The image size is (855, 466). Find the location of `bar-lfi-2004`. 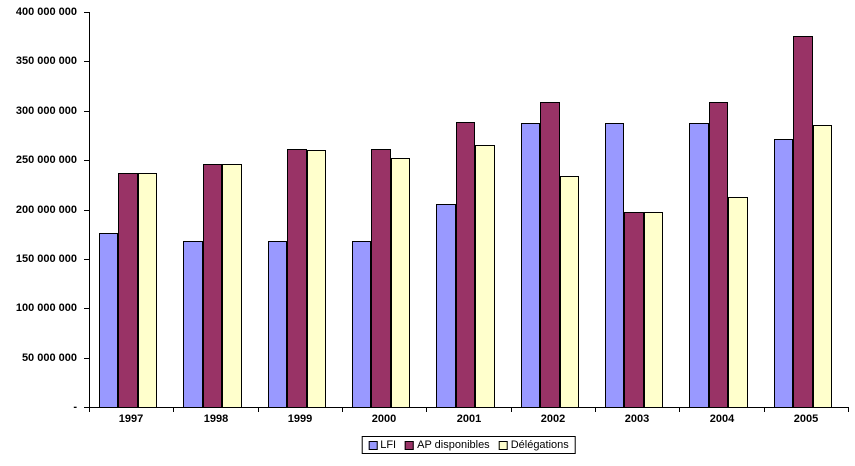

bar-lfi-2004 is located at coordinates (699, 265).